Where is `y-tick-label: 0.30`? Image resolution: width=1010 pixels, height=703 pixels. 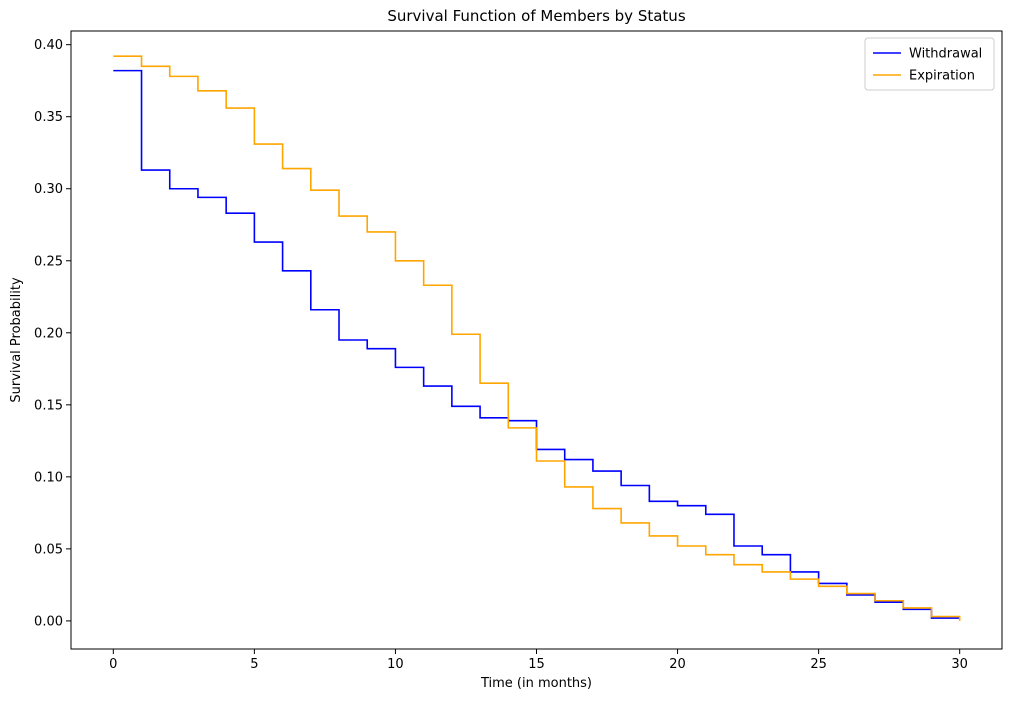 y-tick-label: 0.30 is located at coordinates (48, 189).